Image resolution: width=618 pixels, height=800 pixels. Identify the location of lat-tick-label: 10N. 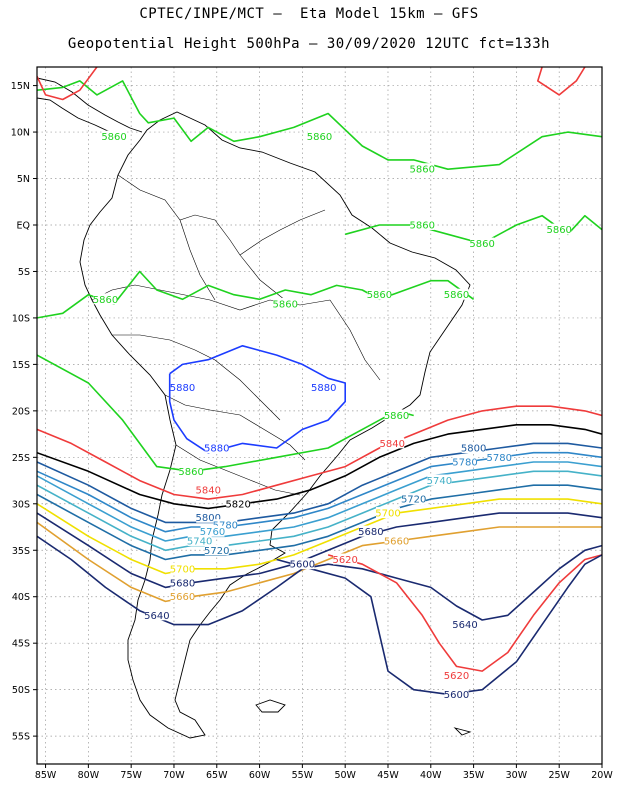
(20, 133).